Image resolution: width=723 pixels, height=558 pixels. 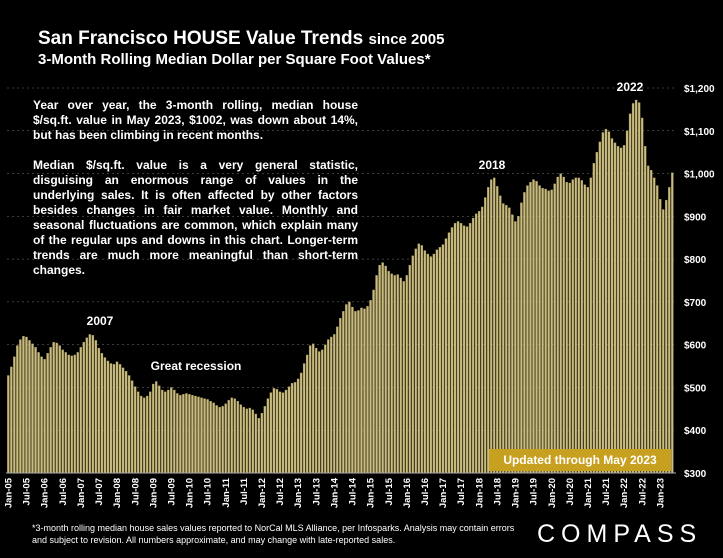 I want to click on x-tick-label: Jul-08, so click(x=135, y=491).